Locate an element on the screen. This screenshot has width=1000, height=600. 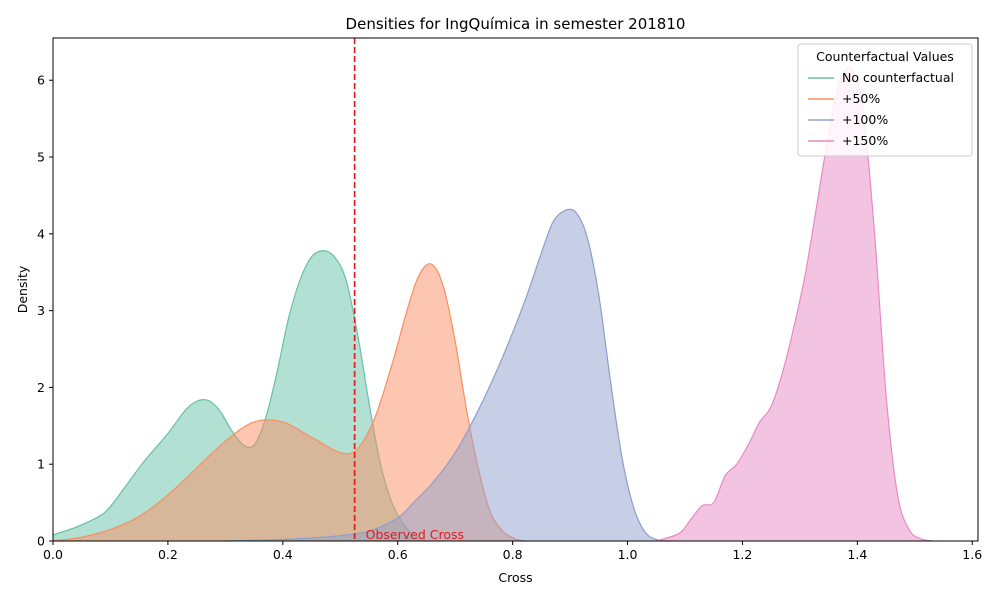
x-tick-label: 1.2 is located at coordinates (742, 554).